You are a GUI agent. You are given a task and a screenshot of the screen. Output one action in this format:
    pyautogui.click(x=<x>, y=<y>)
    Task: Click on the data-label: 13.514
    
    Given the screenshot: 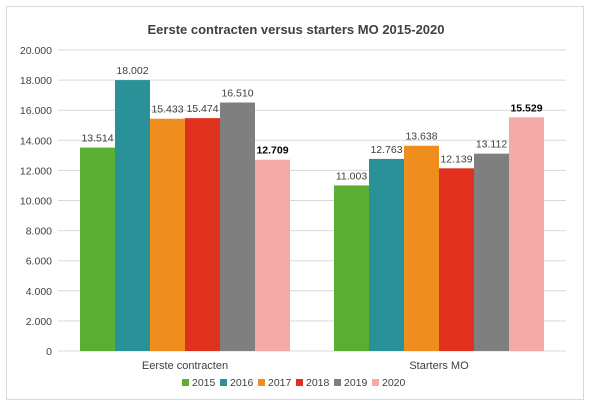 What is the action you would take?
    pyautogui.click(x=97, y=139)
    